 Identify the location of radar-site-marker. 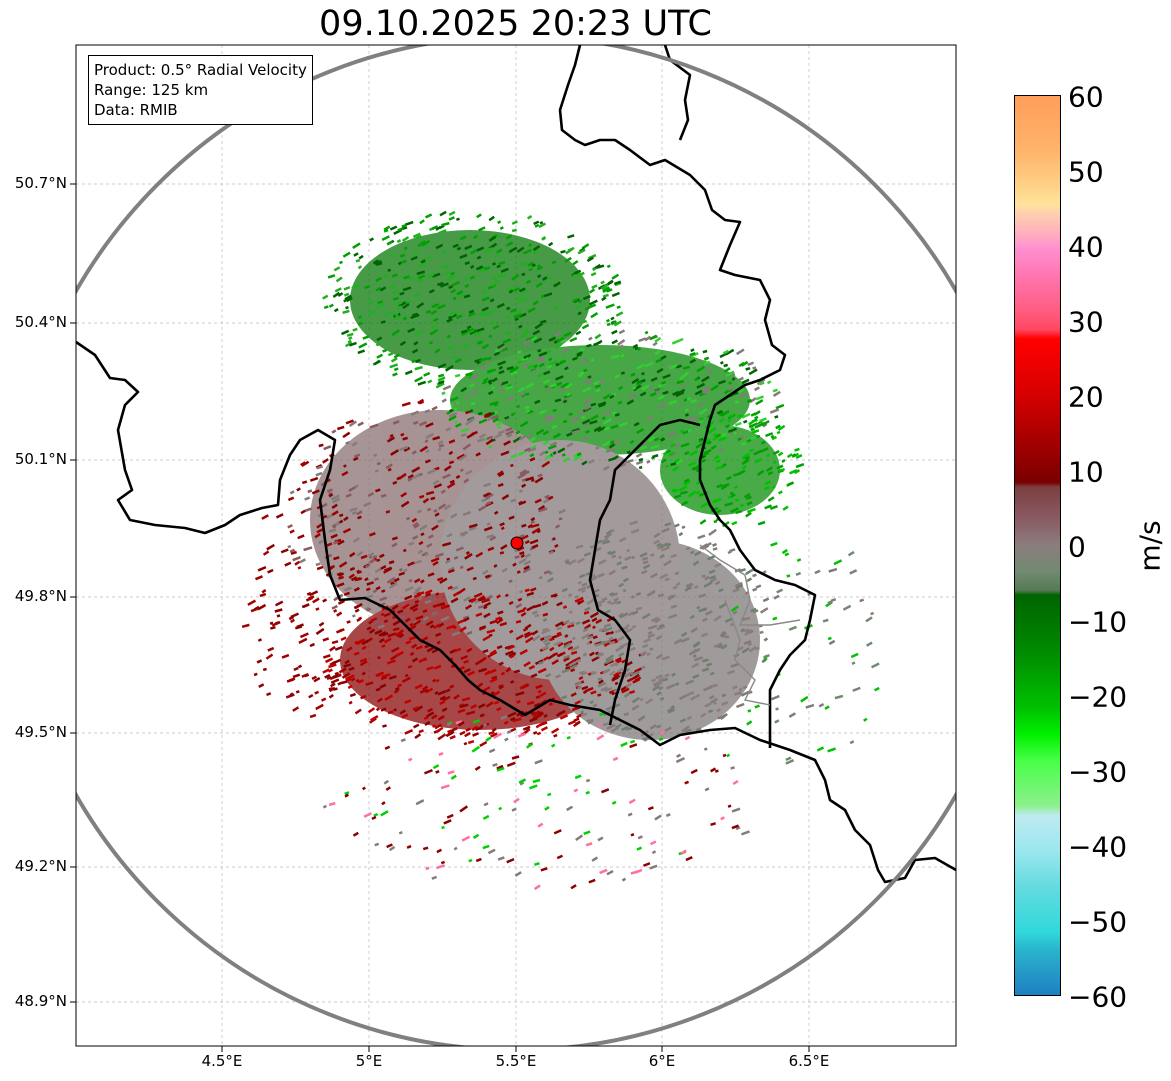
(517, 543).